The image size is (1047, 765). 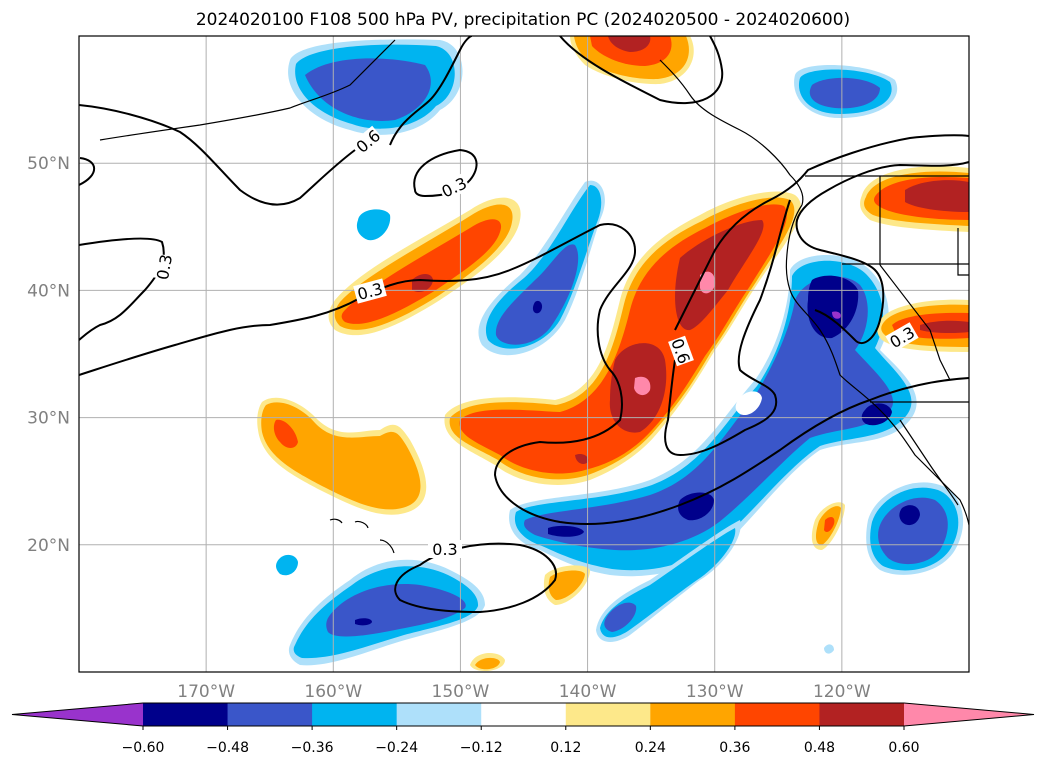 I want to click on shade-region-center-darkred-small, so click(x=582, y=458).